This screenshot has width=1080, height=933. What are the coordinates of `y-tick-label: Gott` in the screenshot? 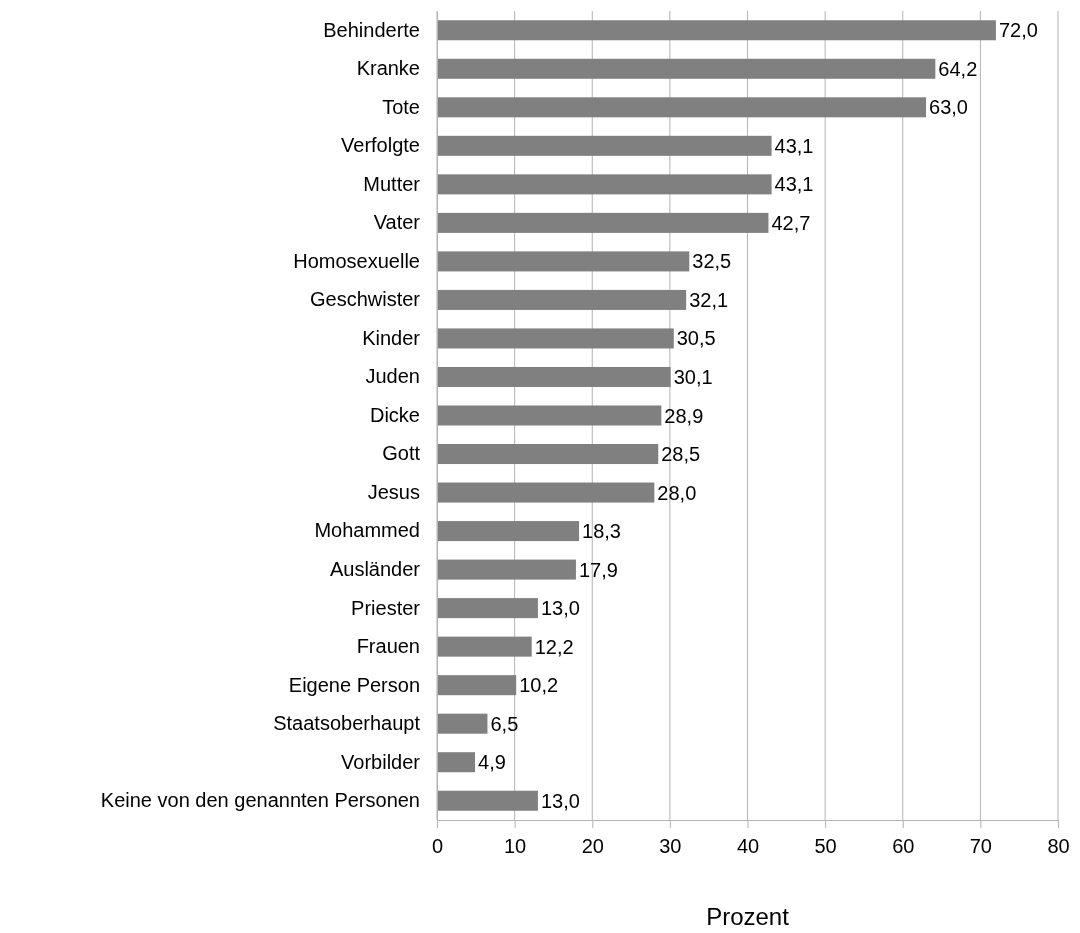 It's located at (401, 453).